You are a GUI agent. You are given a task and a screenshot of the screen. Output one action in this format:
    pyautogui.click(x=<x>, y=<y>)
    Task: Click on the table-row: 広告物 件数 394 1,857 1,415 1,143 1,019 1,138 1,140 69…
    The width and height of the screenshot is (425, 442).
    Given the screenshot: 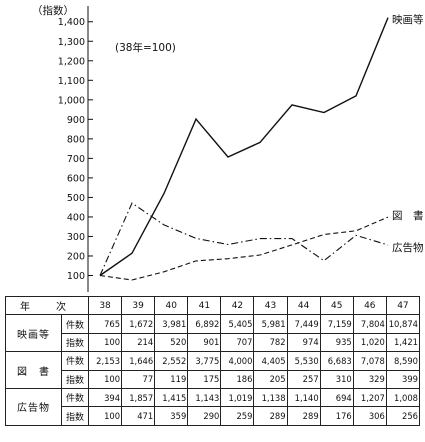 What is the action you would take?
    pyautogui.click(x=213, y=406)
    